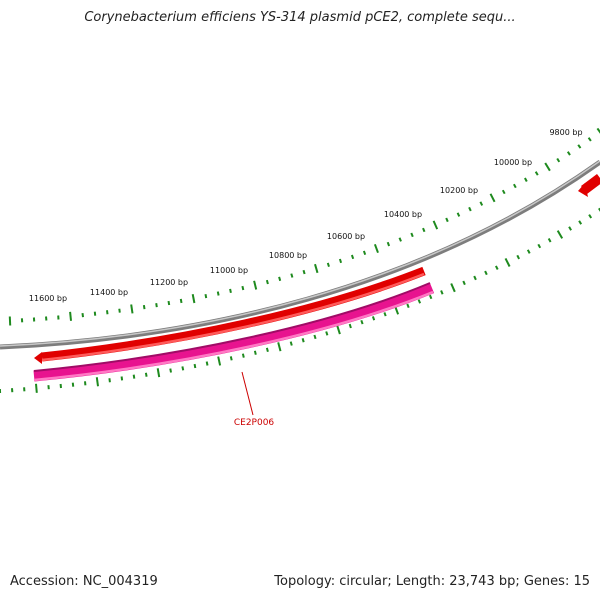 This screenshot has height=600, width=600. What do you see at coordinates (583, 190) in the screenshot?
I see `forward-gene-right-arrowhead` at bounding box center [583, 190].